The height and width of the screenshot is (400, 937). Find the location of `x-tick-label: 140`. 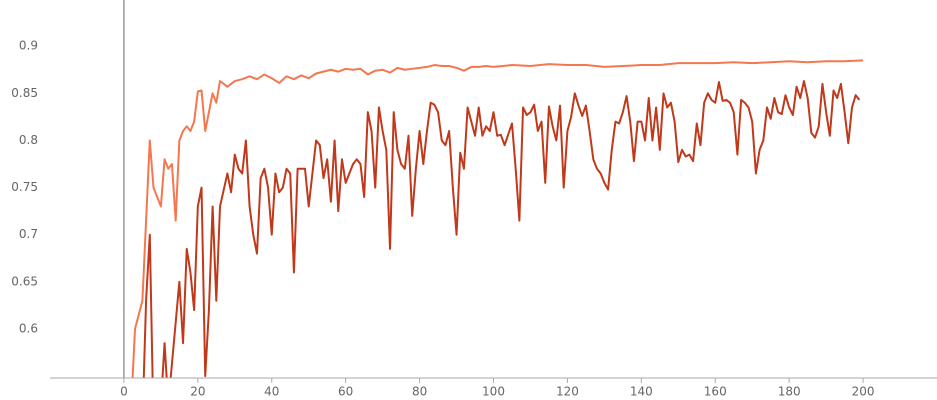

x-tick-label: 140 is located at coordinates (641, 392).